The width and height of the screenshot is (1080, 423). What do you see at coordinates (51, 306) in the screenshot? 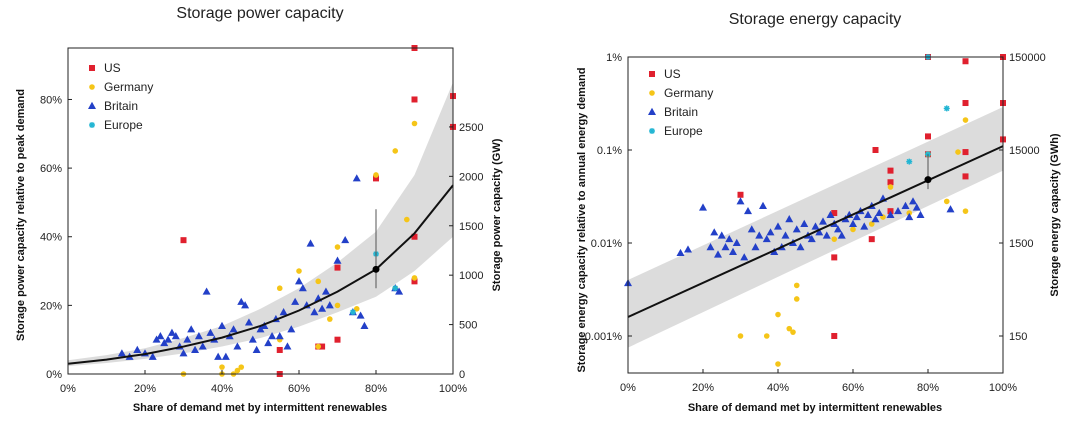
I see `y-tick-label: 20%` at bounding box center [51, 306].